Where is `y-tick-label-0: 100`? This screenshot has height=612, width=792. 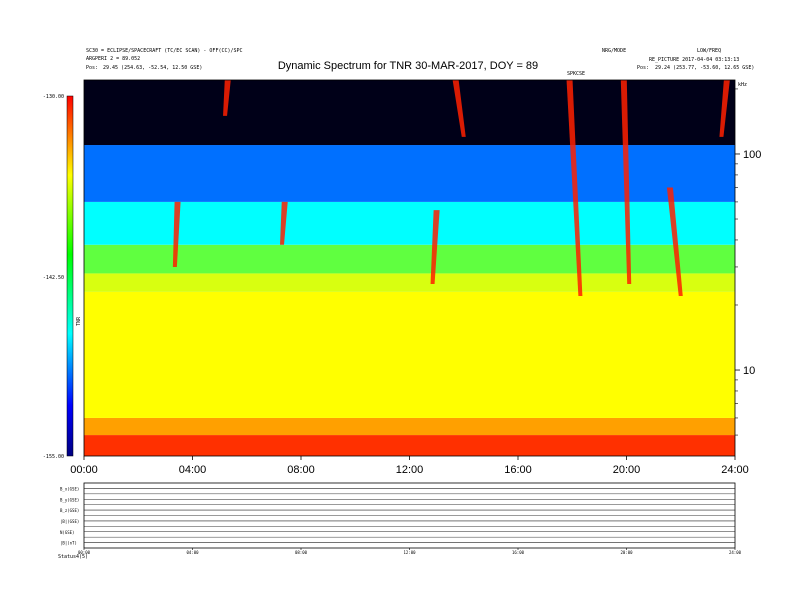 y-tick-label-0: 100 is located at coordinates (752, 155).